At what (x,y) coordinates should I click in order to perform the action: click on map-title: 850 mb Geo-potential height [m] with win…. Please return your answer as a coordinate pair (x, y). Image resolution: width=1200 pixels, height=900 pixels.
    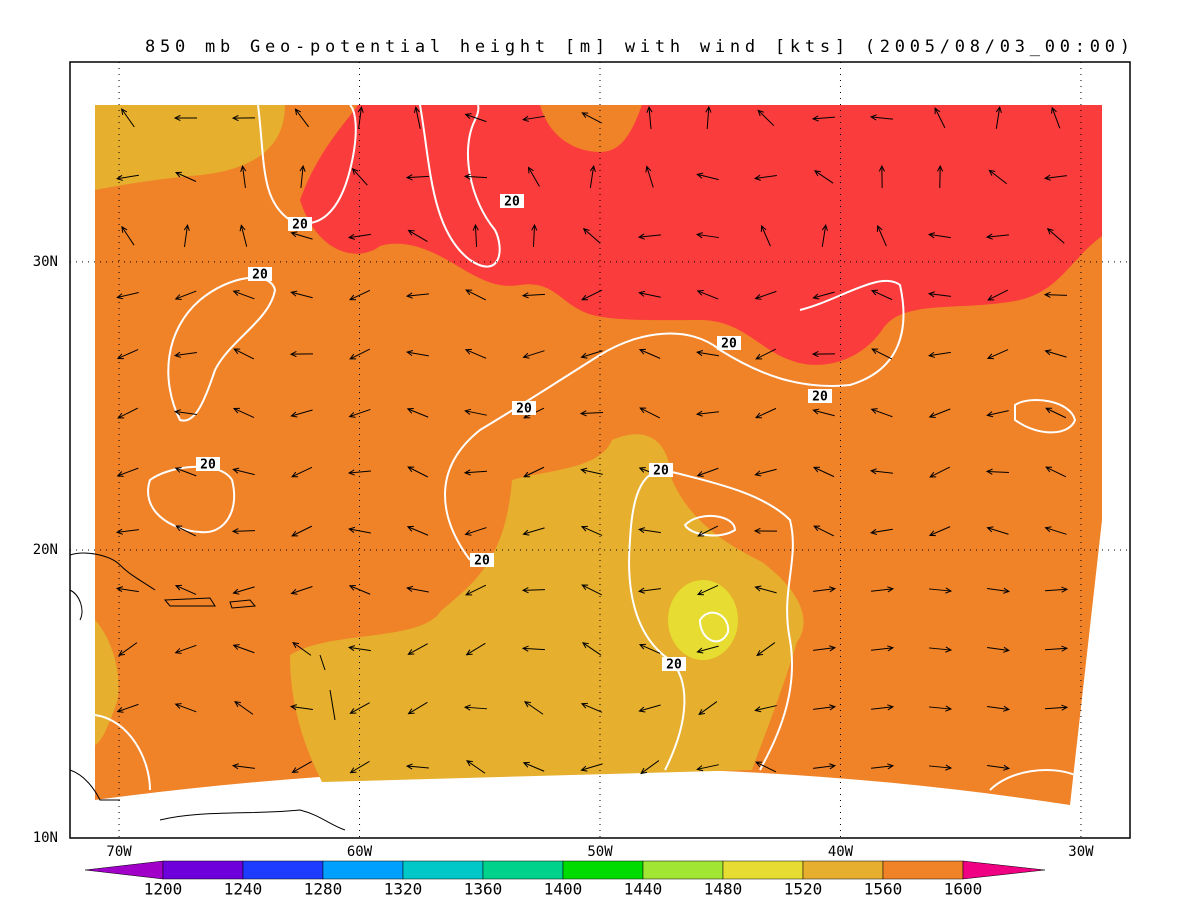
    Looking at the image, I should click on (637, 47).